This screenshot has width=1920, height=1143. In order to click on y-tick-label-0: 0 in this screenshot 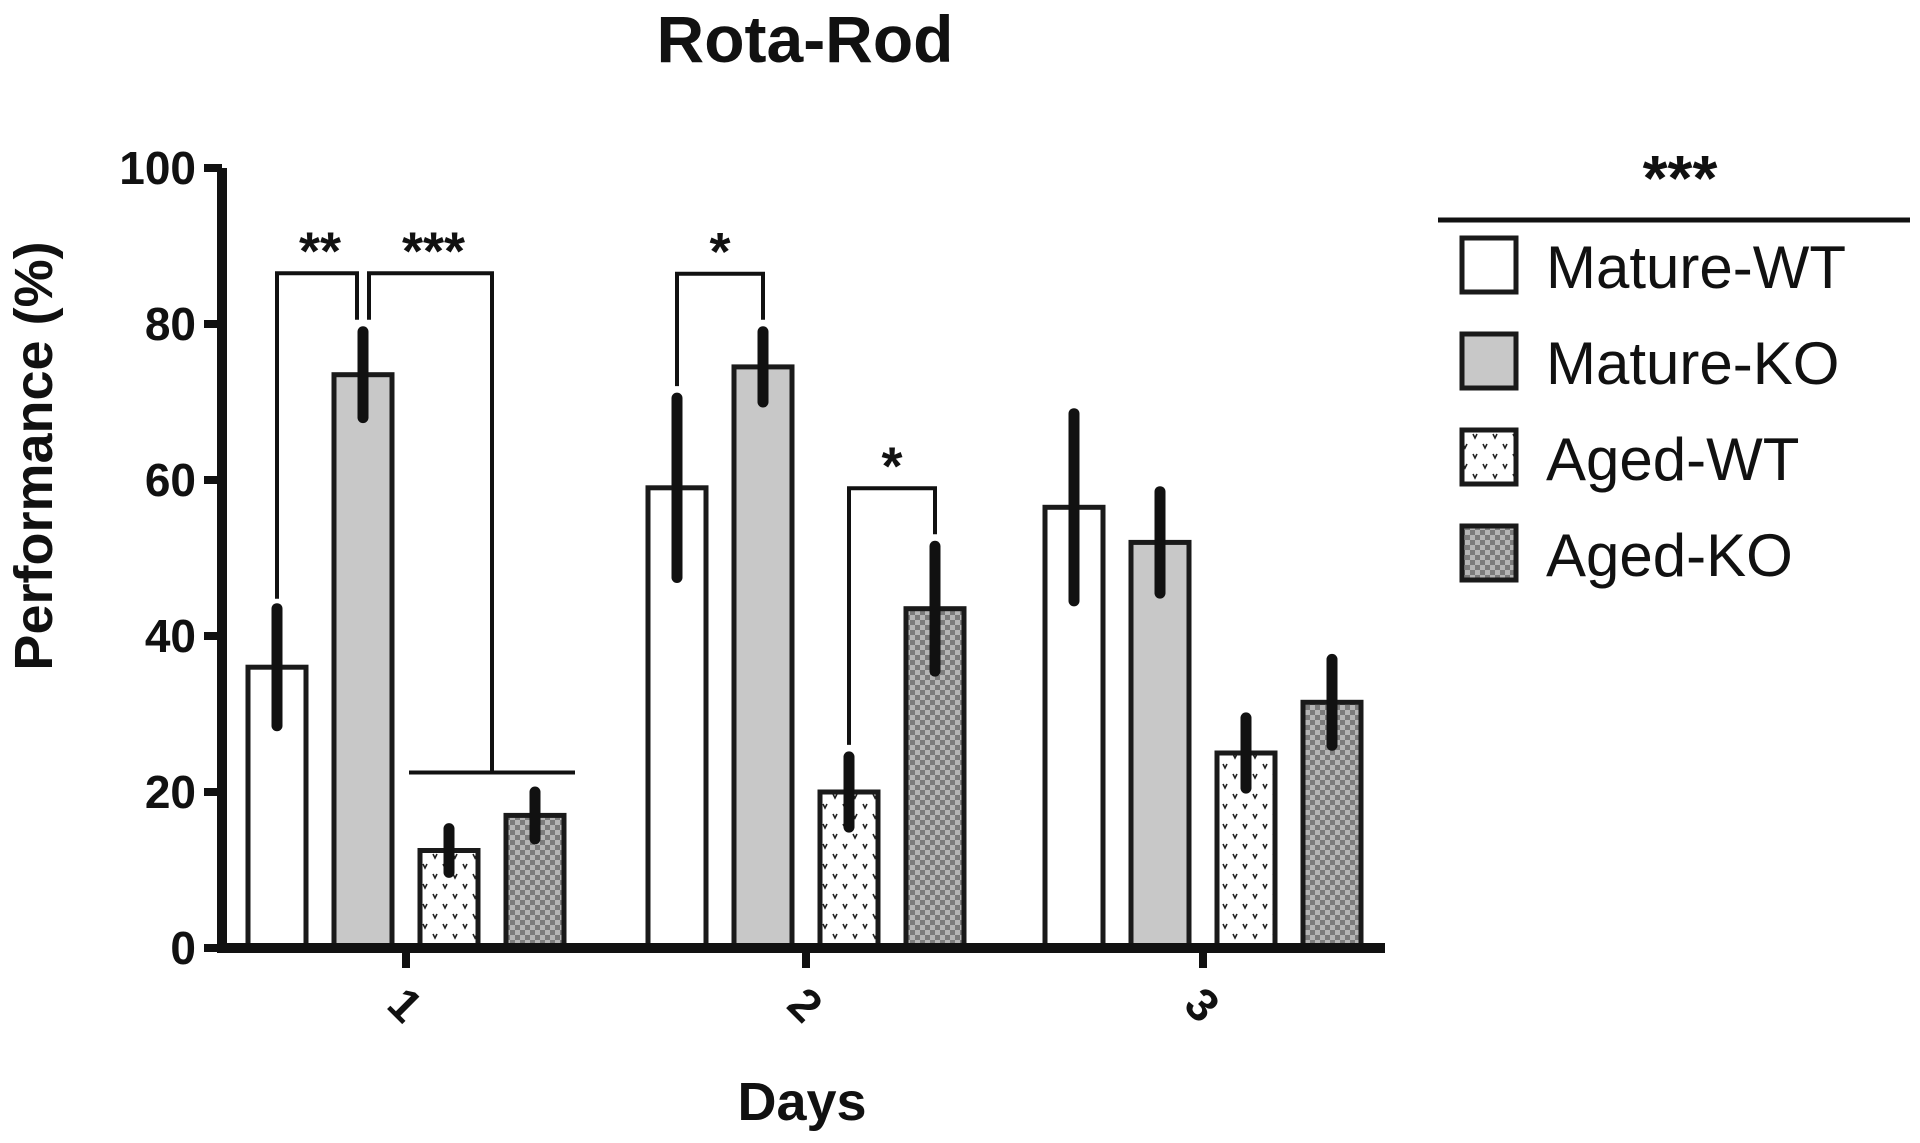, I will do `click(183, 948)`.